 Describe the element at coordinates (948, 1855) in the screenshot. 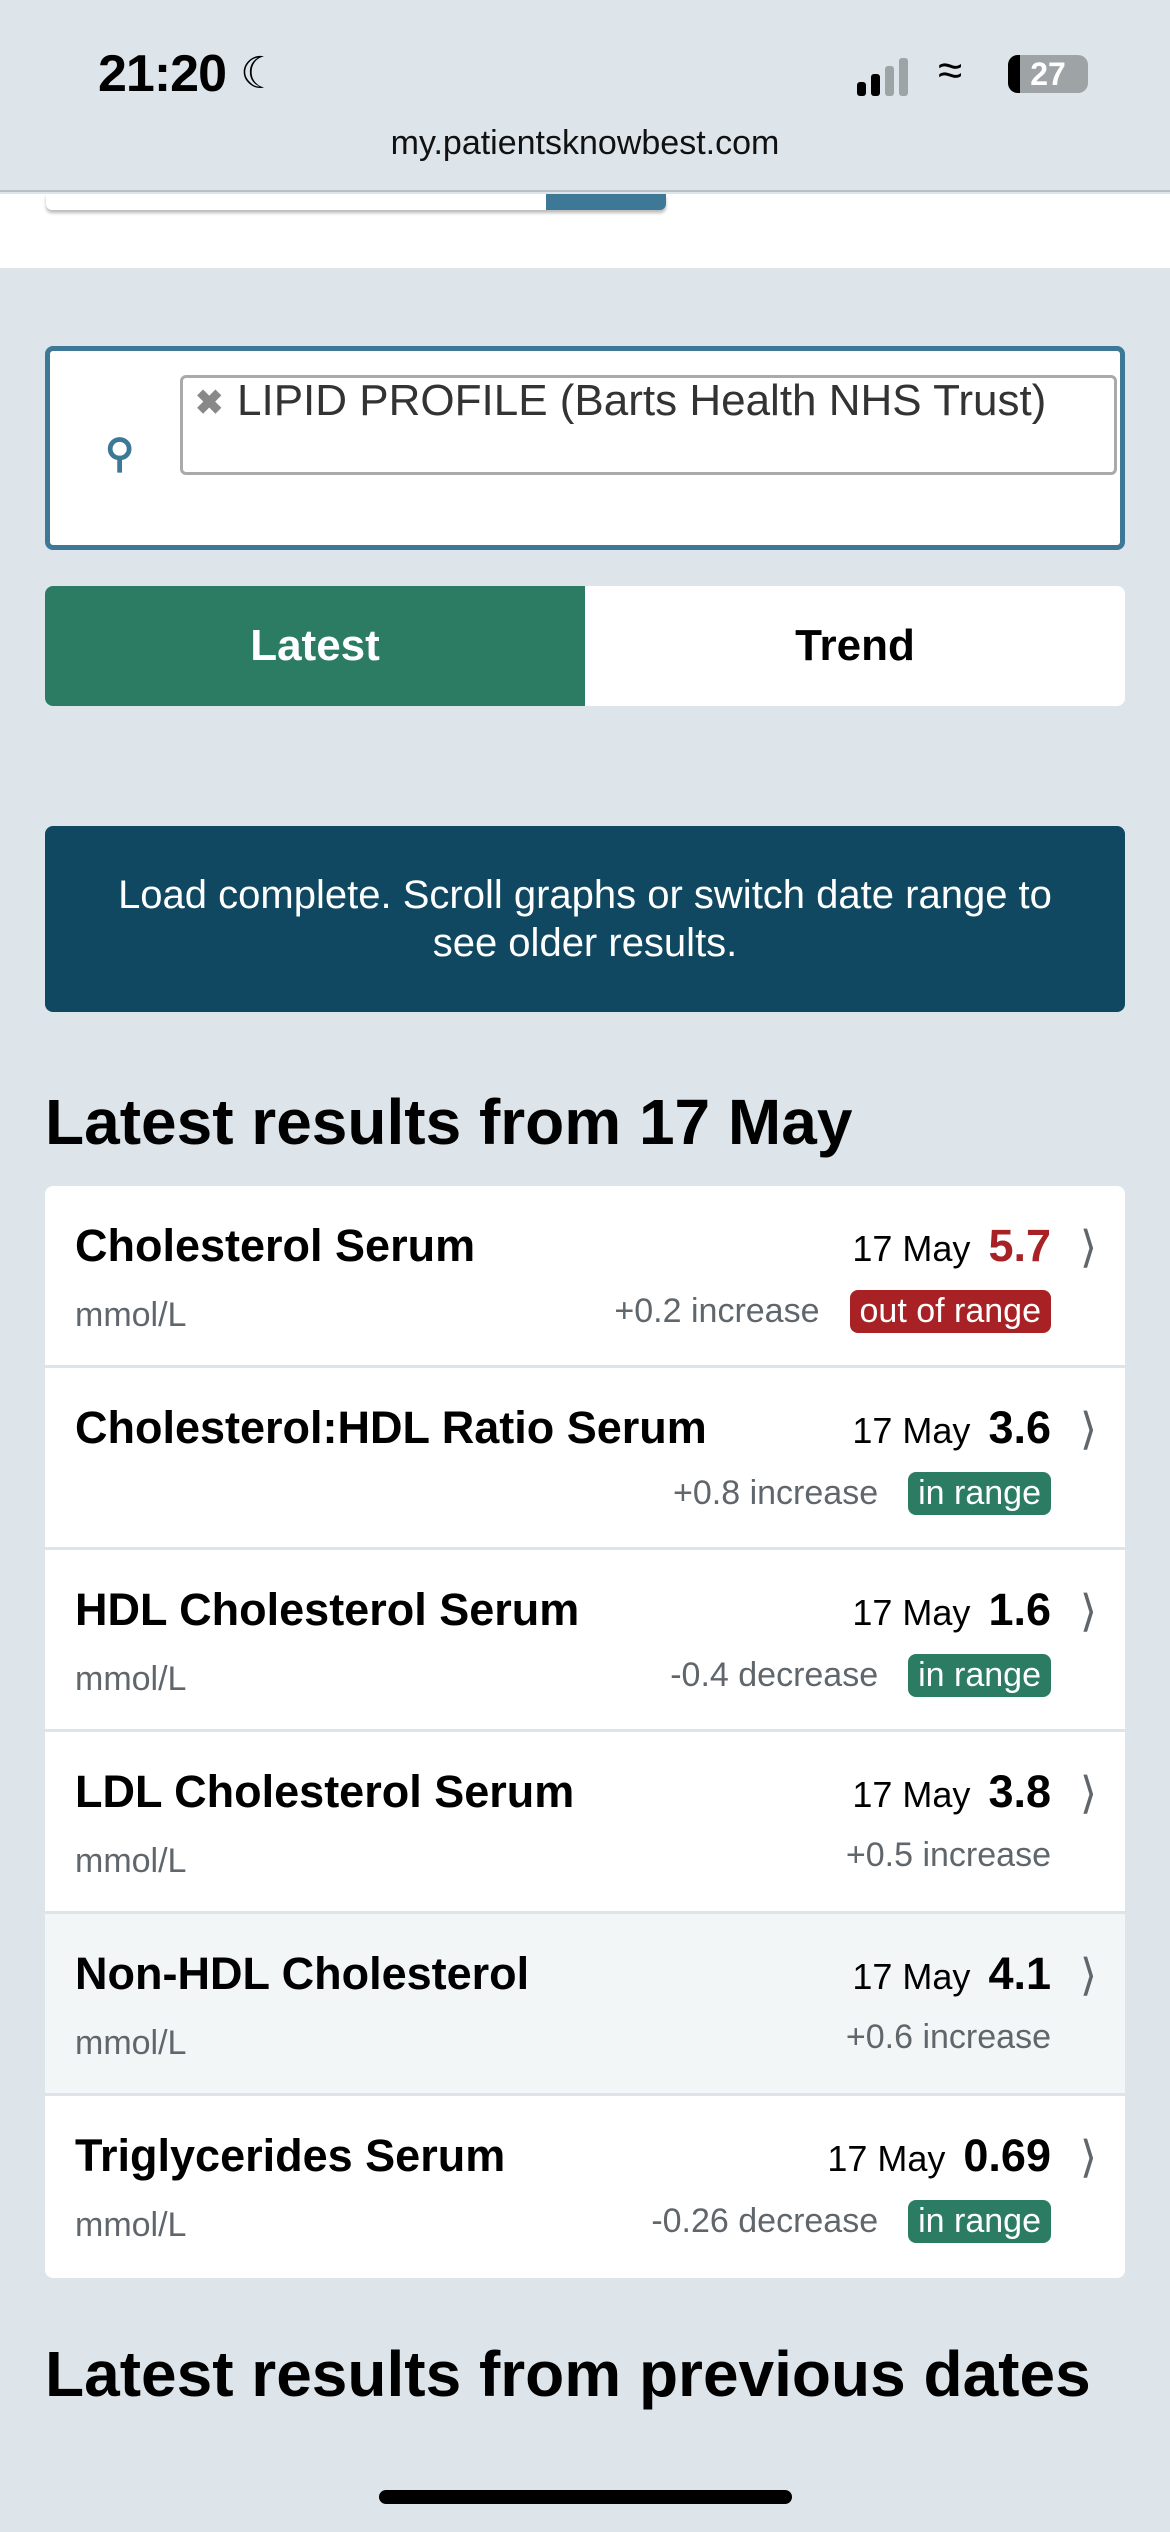

I see `result-change: +0.5 increase` at that location.